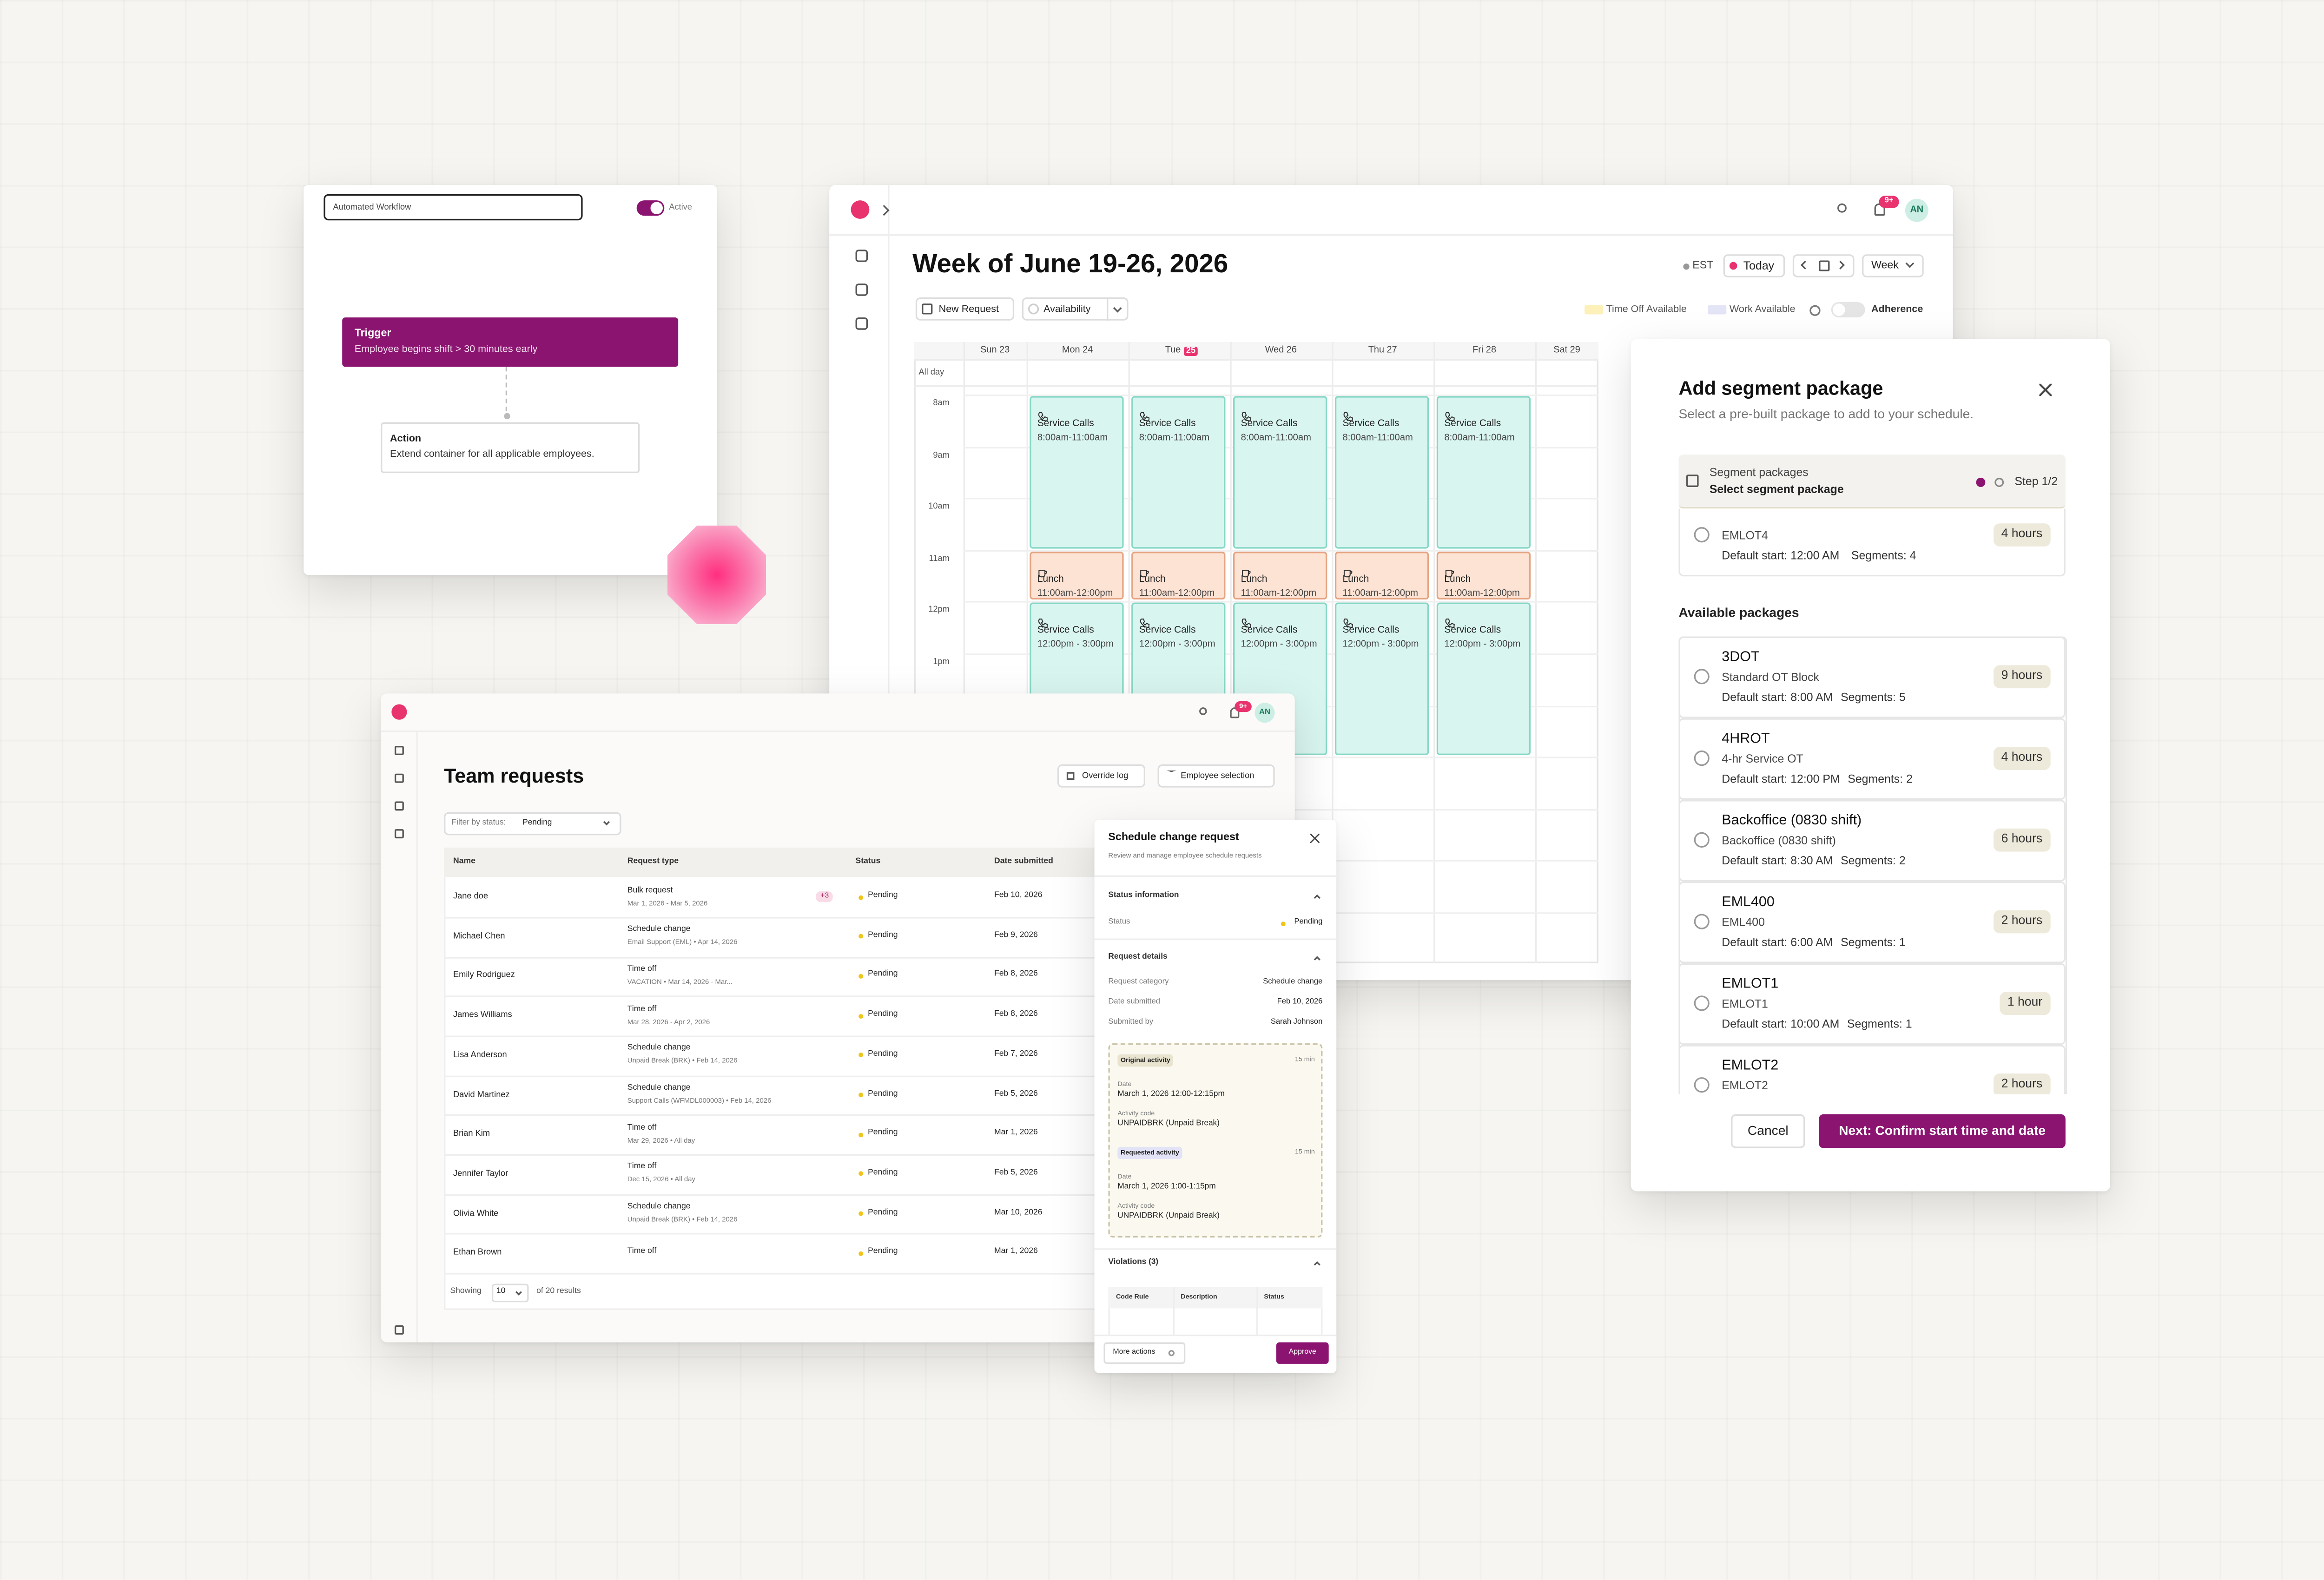 This screenshot has height=1580, width=2324. What do you see at coordinates (1777, 942) in the screenshot?
I see `default-start: Default start: 6:00 AM` at bounding box center [1777, 942].